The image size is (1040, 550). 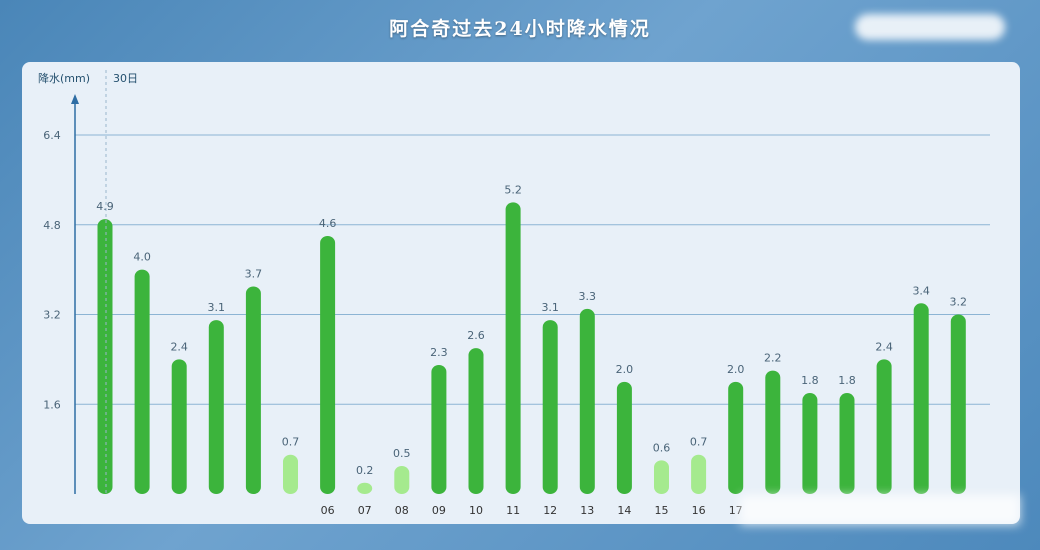 What do you see at coordinates (52, 404) in the screenshot?
I see `y-tick-label: 1.6` at bounding box center [52, 404].